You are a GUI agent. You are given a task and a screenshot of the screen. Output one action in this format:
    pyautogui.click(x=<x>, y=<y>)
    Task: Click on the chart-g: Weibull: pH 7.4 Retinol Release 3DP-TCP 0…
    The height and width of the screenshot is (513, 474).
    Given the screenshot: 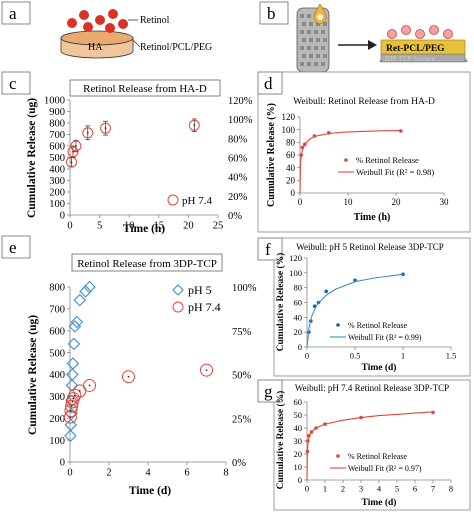 What is the action you would take?
    pyautogui.click(x=364, y=445)
    